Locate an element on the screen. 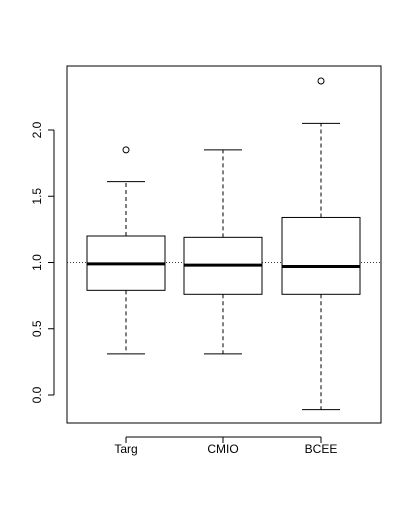 Image resolution: width=415 pixels, height=506 pixels. box-targ is located at coordinates (126, 250).